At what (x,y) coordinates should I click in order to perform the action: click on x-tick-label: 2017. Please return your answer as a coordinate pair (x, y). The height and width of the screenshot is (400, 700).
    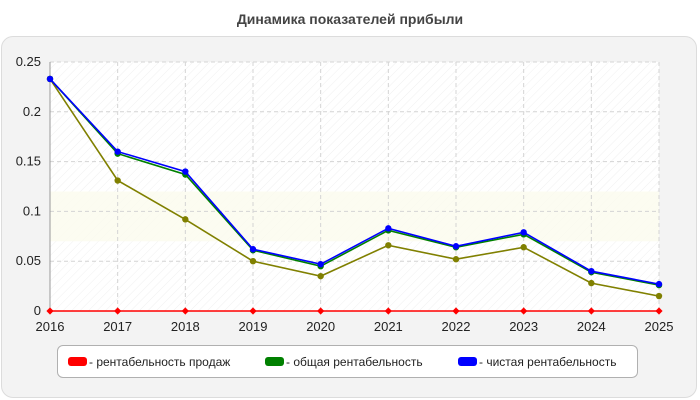
    Looking at the image, I should click on (117, 326).